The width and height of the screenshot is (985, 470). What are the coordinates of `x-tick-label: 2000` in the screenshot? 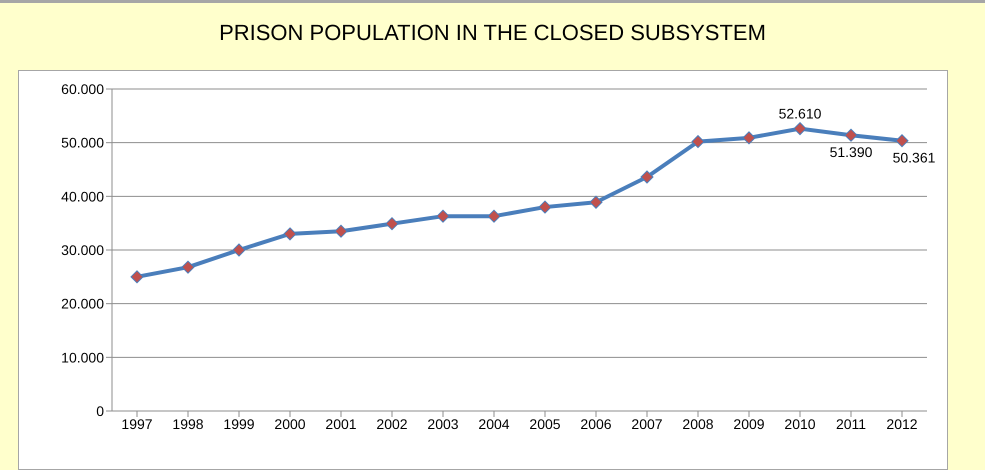 It's located at (290, 424).